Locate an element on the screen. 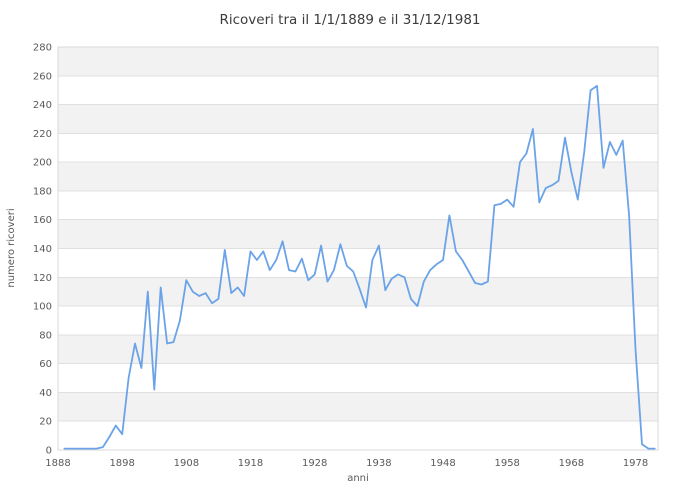 The image size is (700, 500). y-tick-label: 40 is located at coordinates (45, 393).